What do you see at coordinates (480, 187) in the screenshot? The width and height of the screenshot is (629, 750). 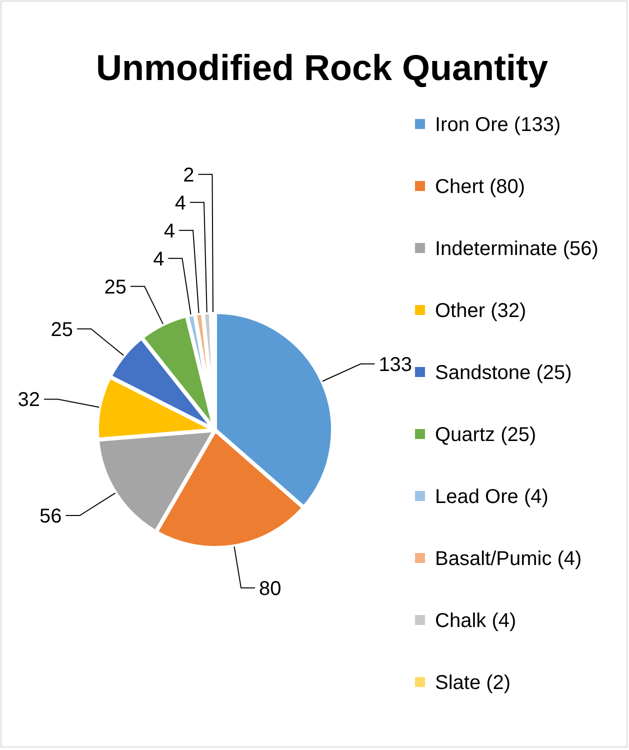 I see `legend-label: Chert (80)` at bounding box center [480, 187].